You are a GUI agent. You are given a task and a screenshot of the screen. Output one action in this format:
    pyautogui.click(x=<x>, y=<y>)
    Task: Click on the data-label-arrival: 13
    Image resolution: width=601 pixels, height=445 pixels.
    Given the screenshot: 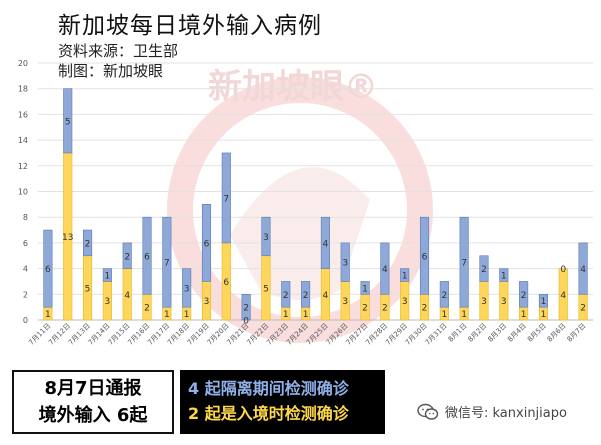 What is the action you would take?
    pyautogui.click(x=67, y=238)
    